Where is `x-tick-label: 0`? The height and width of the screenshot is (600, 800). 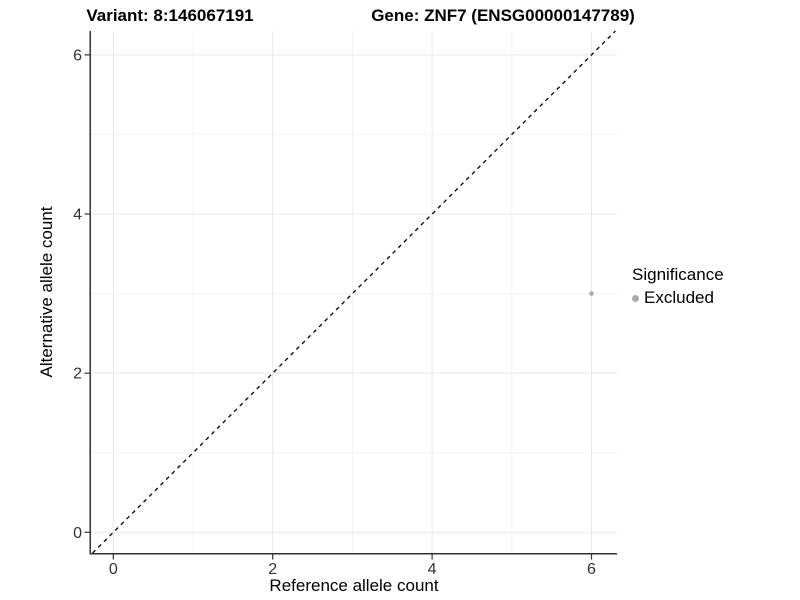 x-tick-label: 0 is located at coordinates (113, 569).